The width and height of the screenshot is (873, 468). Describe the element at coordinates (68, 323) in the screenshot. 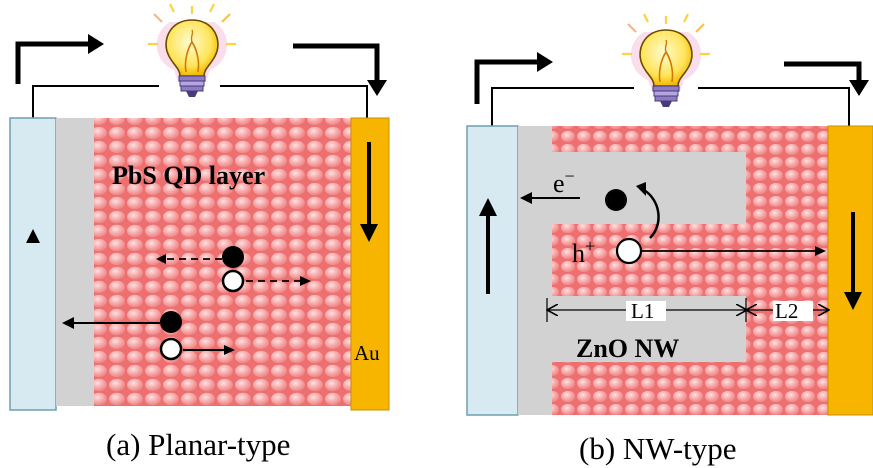

I see `panel-a-electron-arrowhead` at that location.